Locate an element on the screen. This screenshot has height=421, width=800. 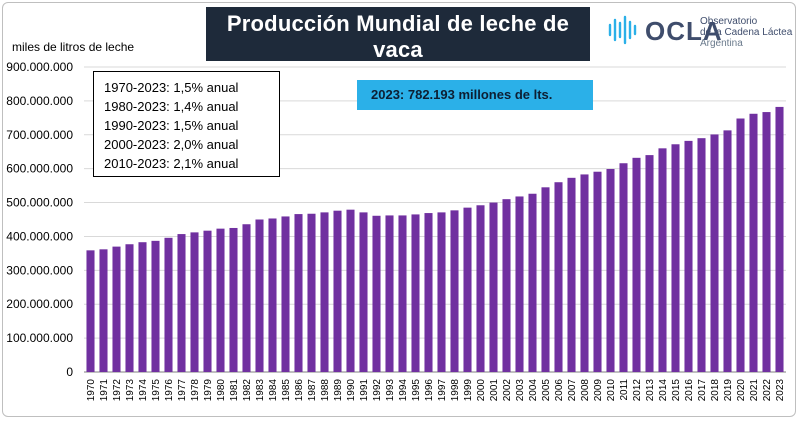
bar-2007 is located at coordinates (571, 274).